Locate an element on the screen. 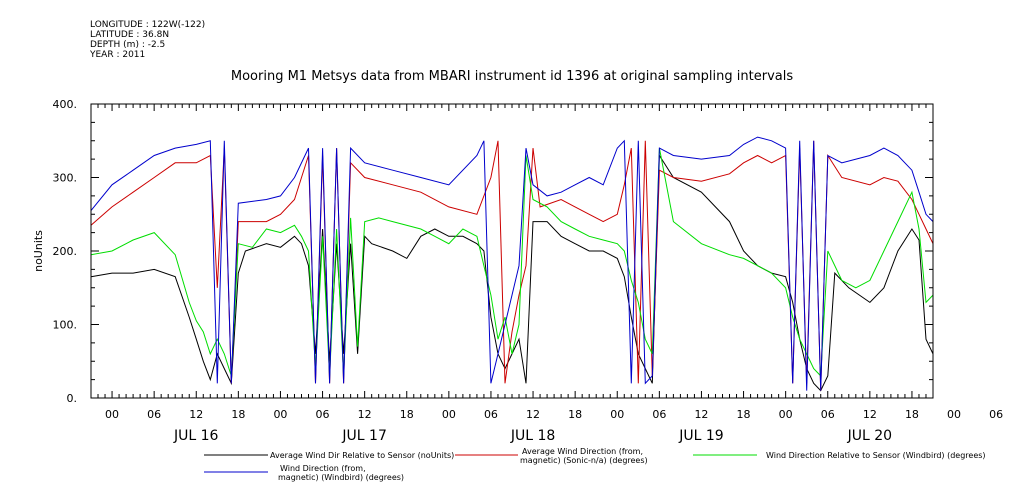 This screenshot has height=504, width=1009. year-text: YEAR : 2011 is located at coordinates (118, 55).